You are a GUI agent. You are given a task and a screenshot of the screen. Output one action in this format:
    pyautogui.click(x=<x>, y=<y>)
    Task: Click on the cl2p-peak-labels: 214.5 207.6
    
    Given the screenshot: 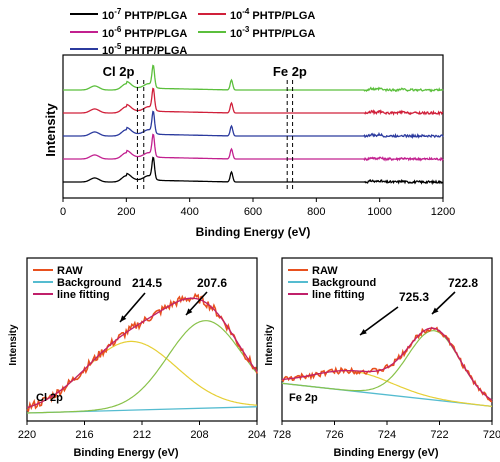 What is the action you would take?
    pyautogui.click(x=173, y=299)
    